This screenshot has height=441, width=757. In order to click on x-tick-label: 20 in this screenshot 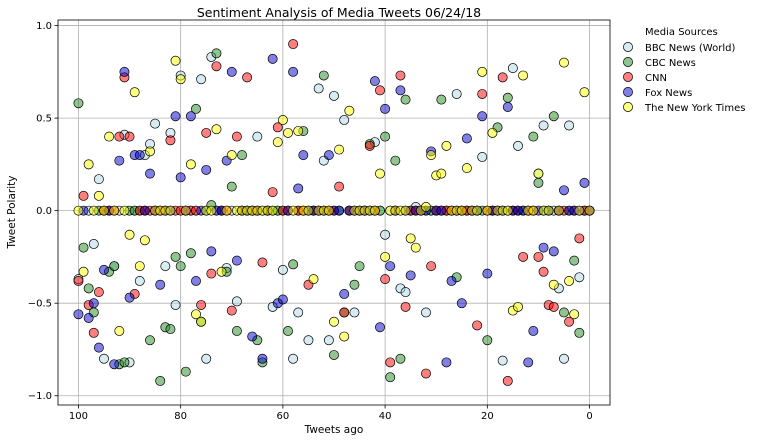, I will do `click(487, 416)`.